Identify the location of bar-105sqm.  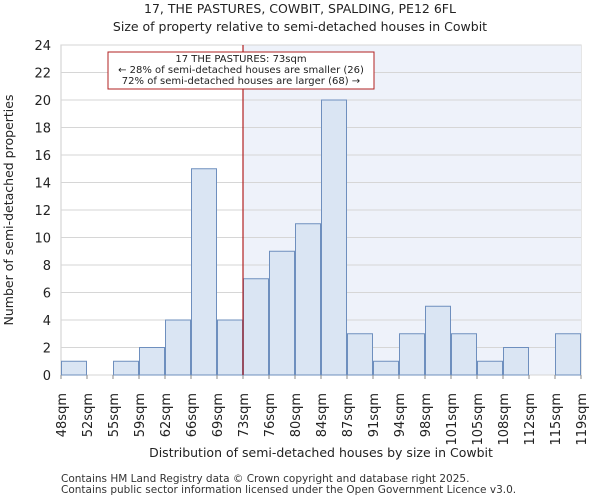
(490, 368).